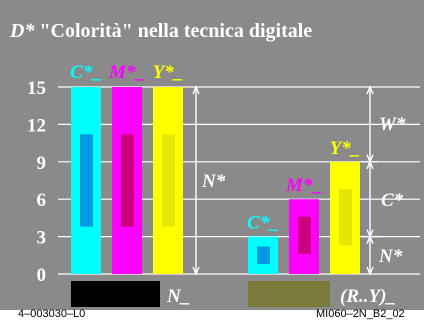 The image size is (424, 323). What do you see at coordinates (42, 275) in the screenshot?
I see `y-tick-label: 0` at bounding box center [42, 275].